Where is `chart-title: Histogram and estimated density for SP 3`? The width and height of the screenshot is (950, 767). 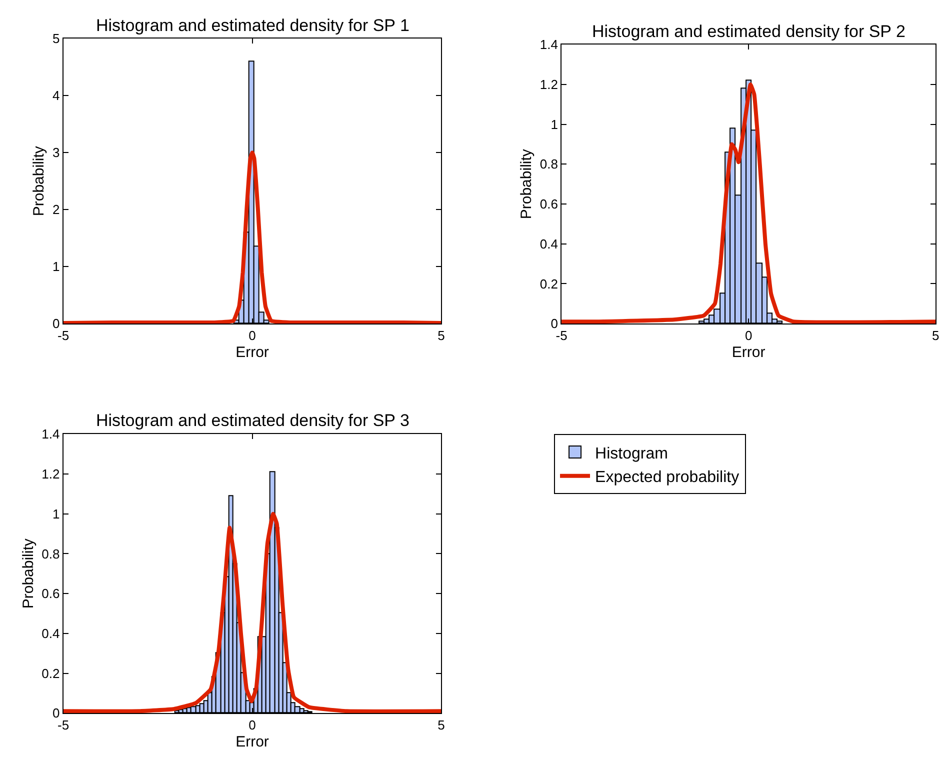 chart-title: Histogram and estimated density for SP 3 is located at coordinates (253, 420).